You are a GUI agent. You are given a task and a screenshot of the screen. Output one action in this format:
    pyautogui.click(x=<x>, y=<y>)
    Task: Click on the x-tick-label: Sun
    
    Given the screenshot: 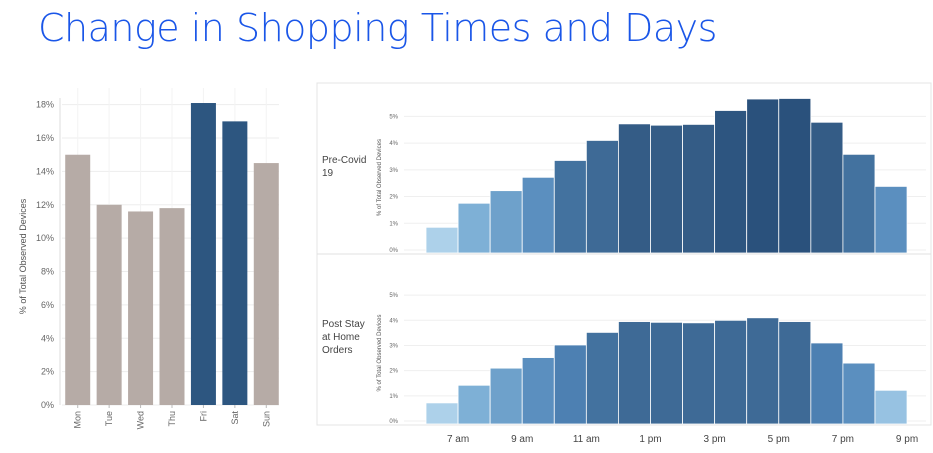 What is the action you would take?
    pyautogui.click(x=266, y=419)
    